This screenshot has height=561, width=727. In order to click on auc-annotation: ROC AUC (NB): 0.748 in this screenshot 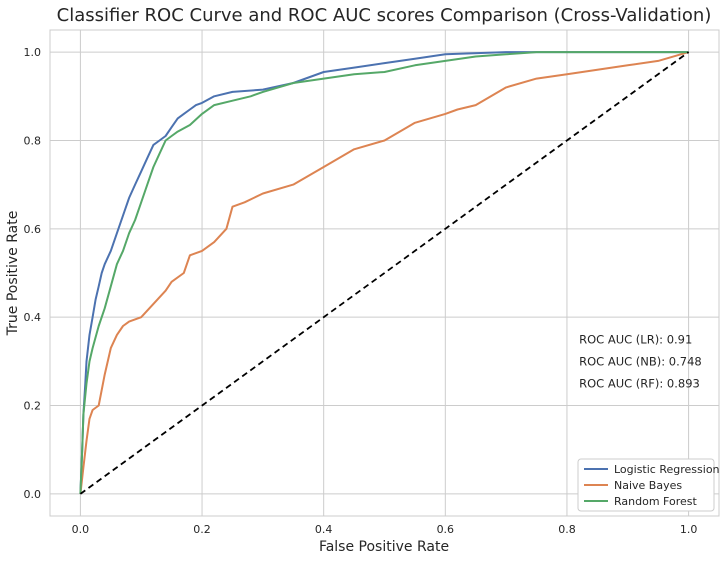, I will do `click(640, 361)`.